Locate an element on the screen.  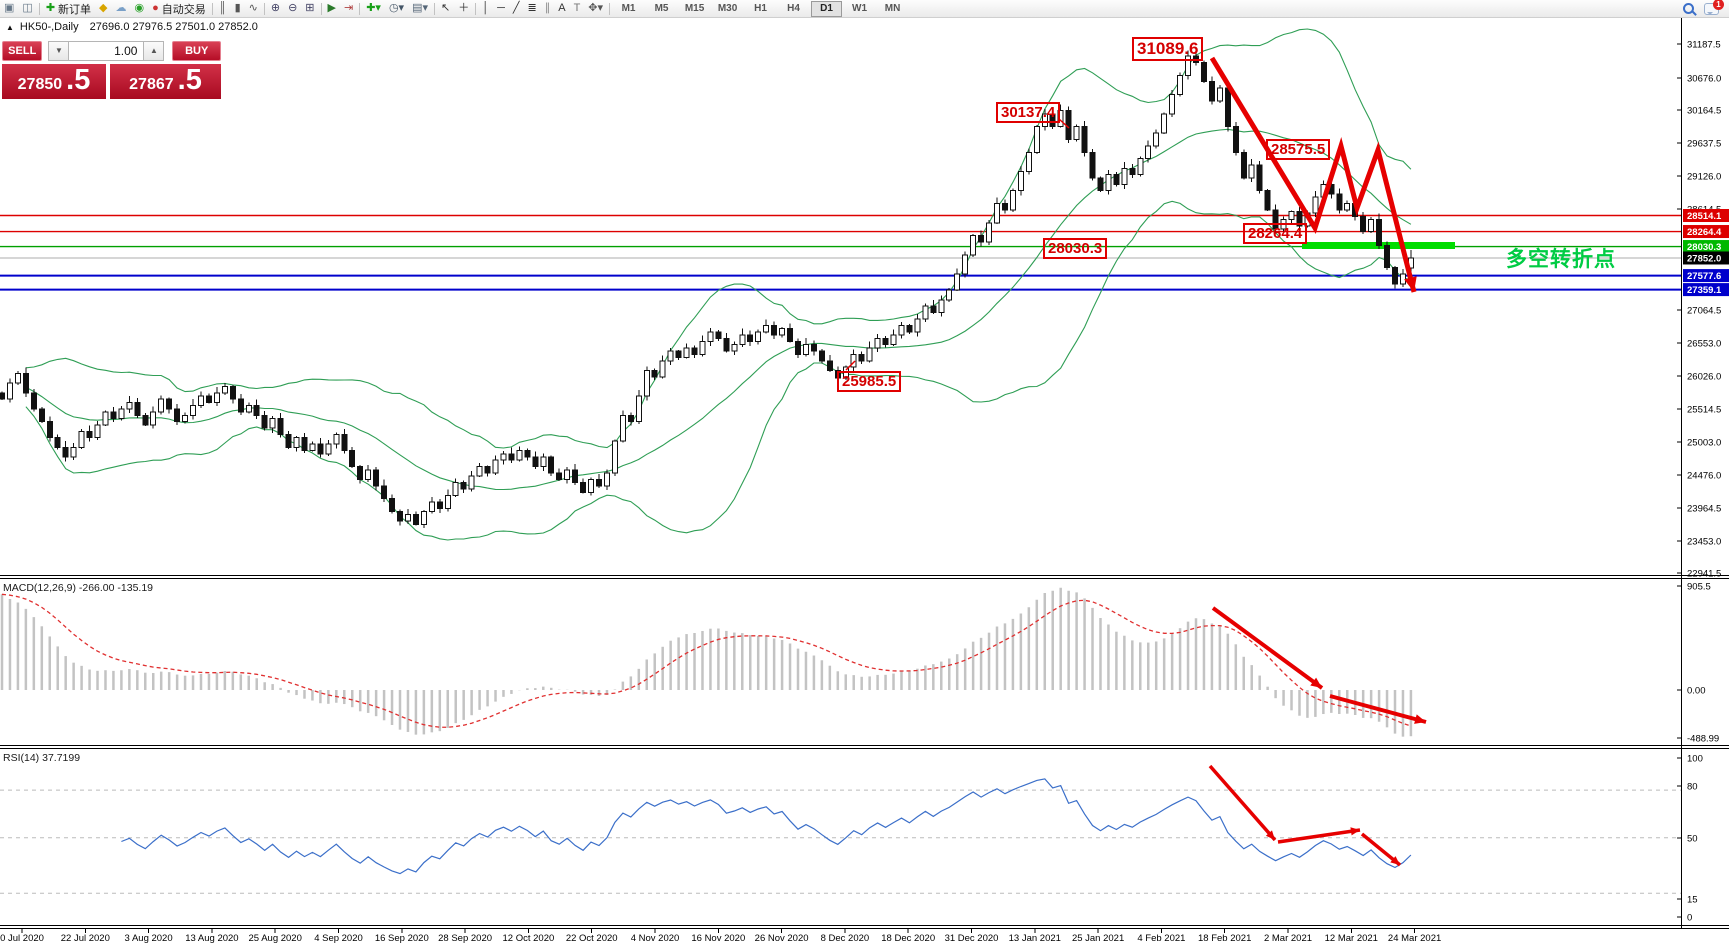
volume-stepper: ▼ 1.00 ▲ is located at coordinates (106, 50).